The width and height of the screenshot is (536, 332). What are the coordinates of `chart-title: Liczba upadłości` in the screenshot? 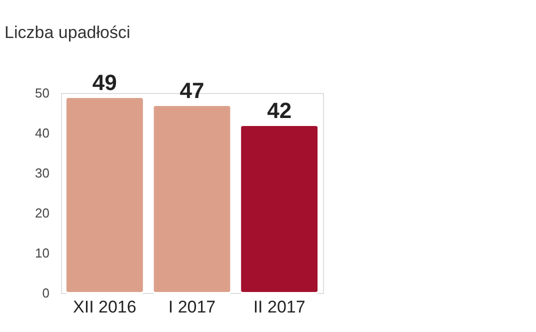 It's located at (67, 32).